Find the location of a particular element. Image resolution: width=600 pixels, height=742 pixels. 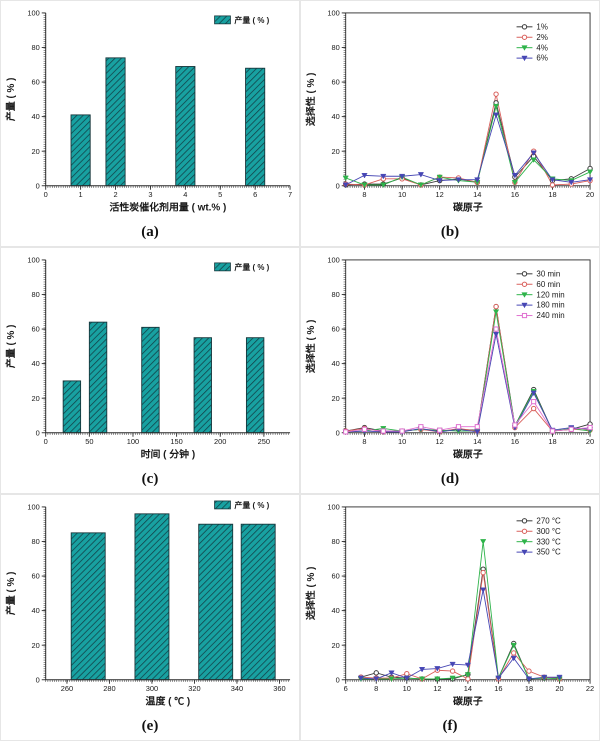

svg-text: 1 is located at coordinates (81, 194).